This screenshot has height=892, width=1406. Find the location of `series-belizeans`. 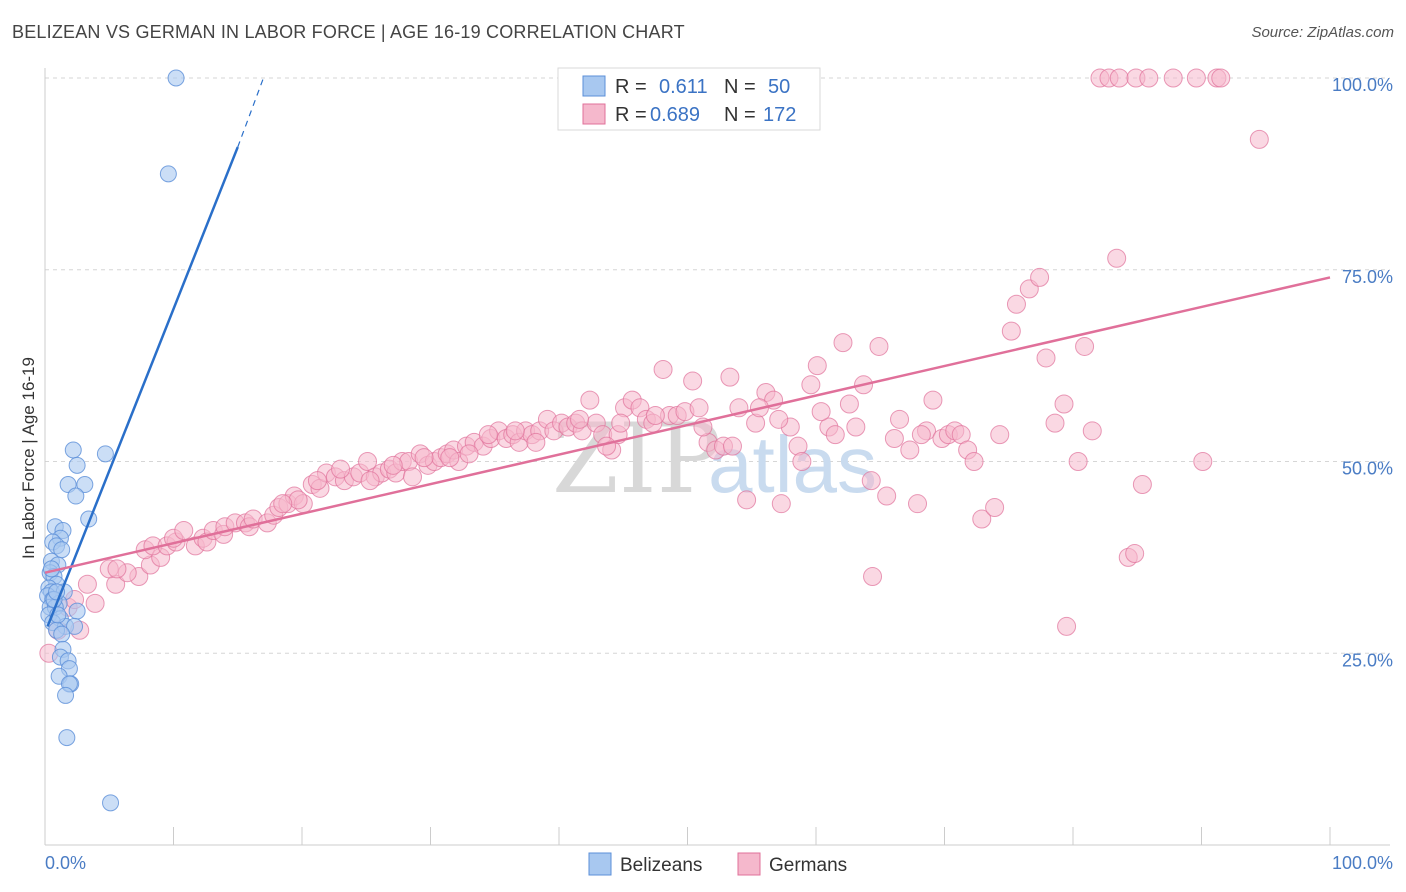

series-belizeans is located at coordinates (112, 440).